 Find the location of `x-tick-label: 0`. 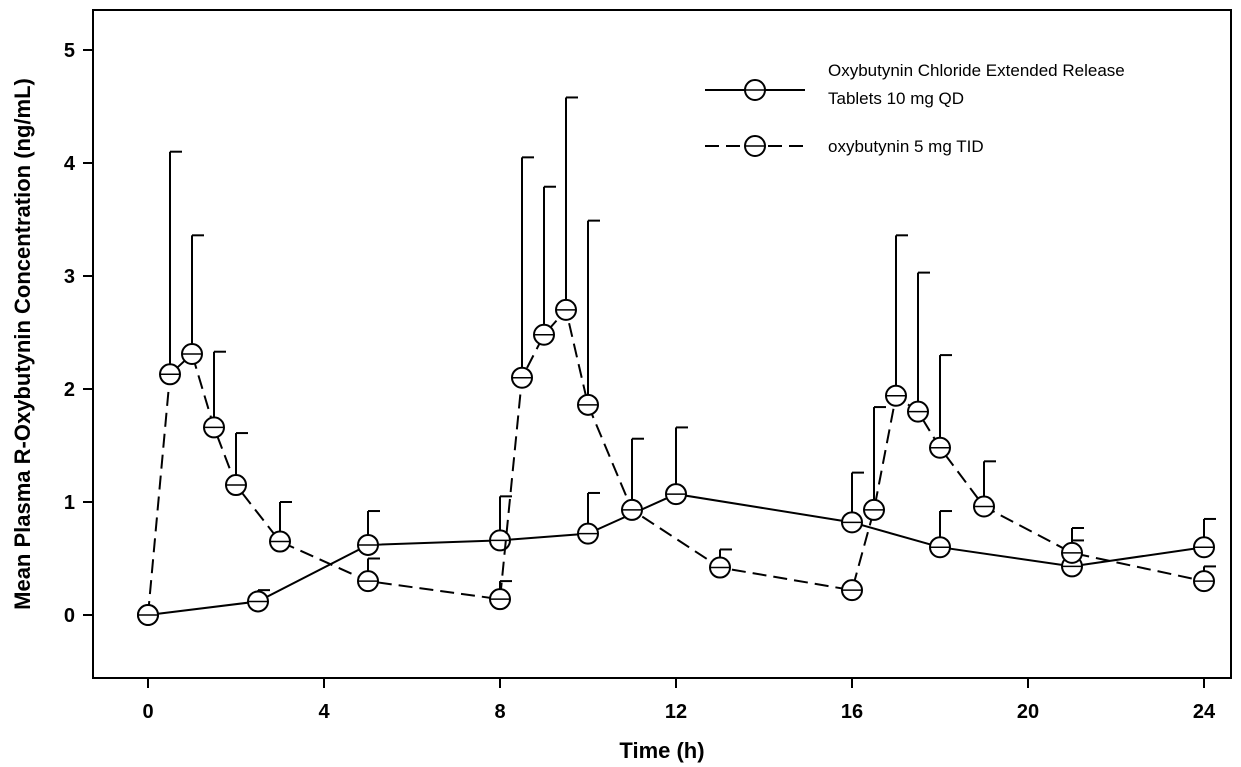

x-tick-label: 0 is located at coordinates (147, 712).